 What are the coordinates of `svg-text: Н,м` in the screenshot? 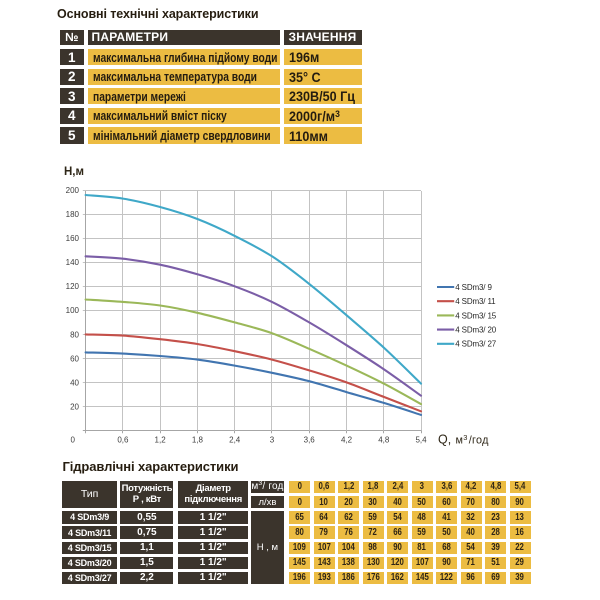 It's located at (74, 172).